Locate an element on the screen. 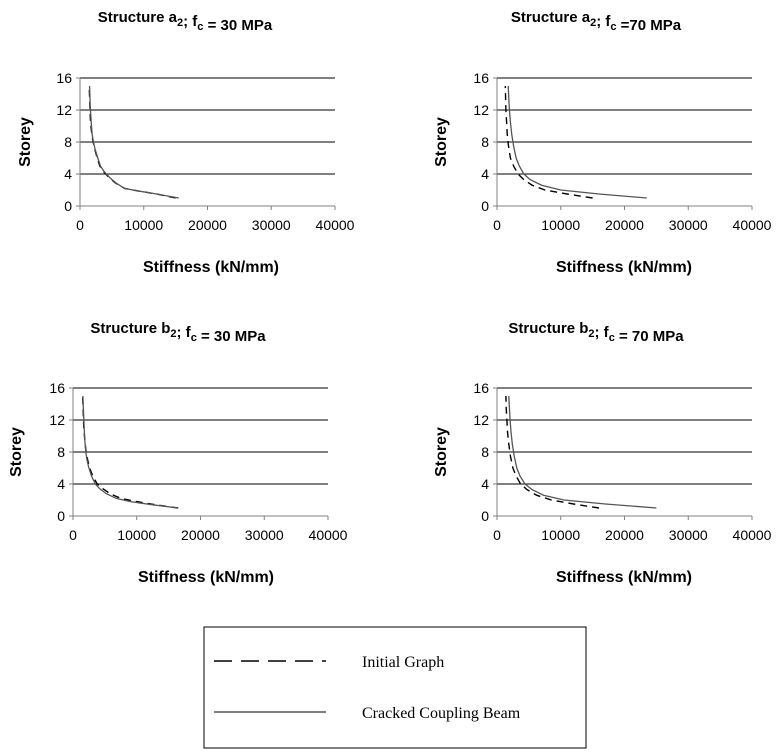 This screenshot has height=755, width=779. chart-title: Structure b2; fc = 30 MPa is located at coordinates (178, 332).